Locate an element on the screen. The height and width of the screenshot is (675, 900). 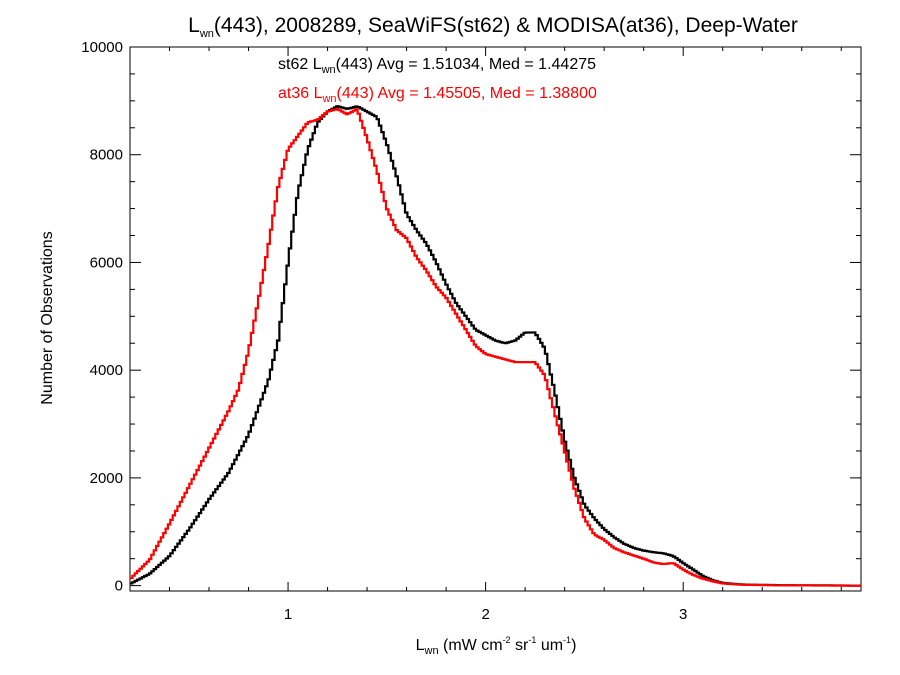
y-tick-label: 8000 is located at coordinates (106, 155).